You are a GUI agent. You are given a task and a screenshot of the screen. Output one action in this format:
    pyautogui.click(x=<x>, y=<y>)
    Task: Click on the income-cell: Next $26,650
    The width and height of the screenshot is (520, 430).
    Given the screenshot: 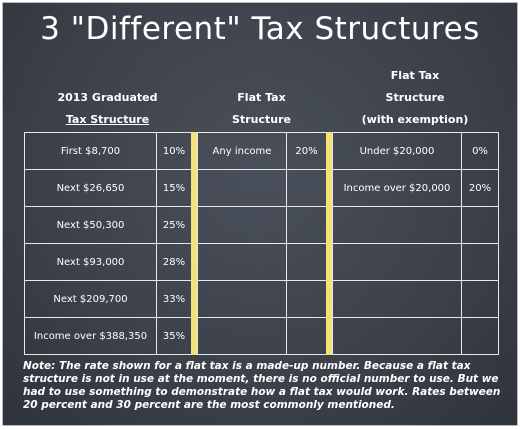 What is the action you would take?
    pyautogui.click(x=90, y=188)
    